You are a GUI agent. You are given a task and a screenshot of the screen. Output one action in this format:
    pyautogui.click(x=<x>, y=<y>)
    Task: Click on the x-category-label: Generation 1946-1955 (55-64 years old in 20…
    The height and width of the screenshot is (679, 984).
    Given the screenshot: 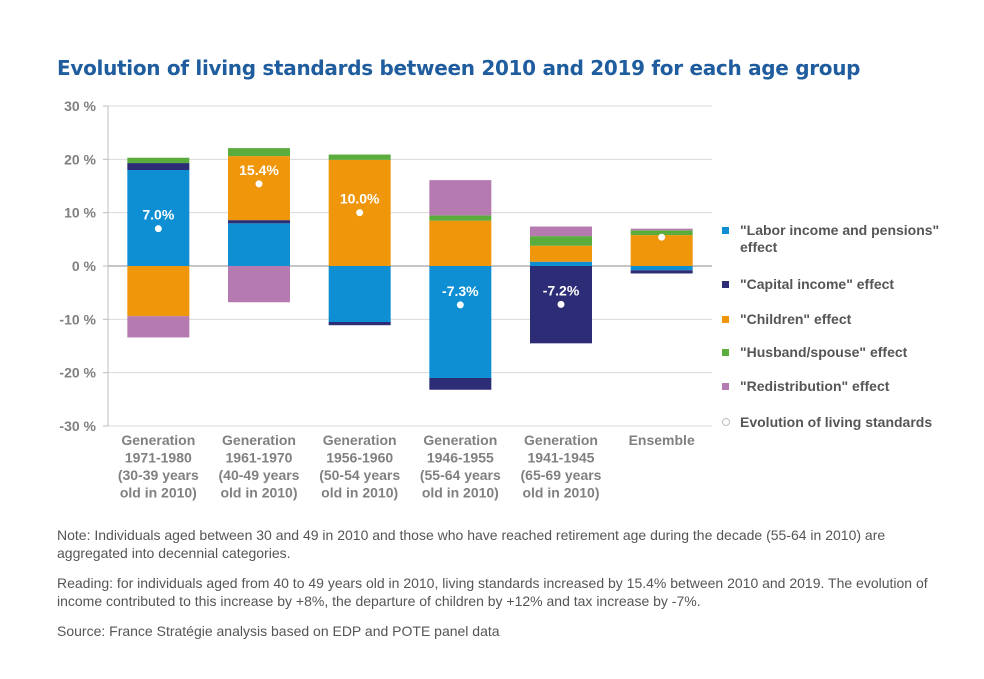 What is the action you would take?
    pyautogui.click(x=460, y=466)
    